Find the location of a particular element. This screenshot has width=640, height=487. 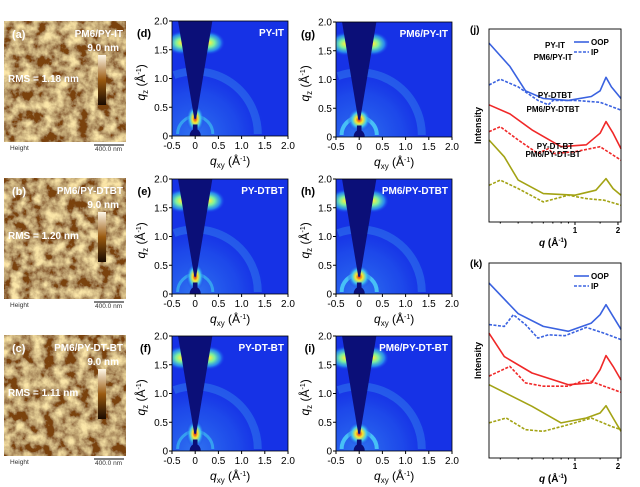

sample-label: PM6/PY-DT-BT is located at coordinates (88, 348).